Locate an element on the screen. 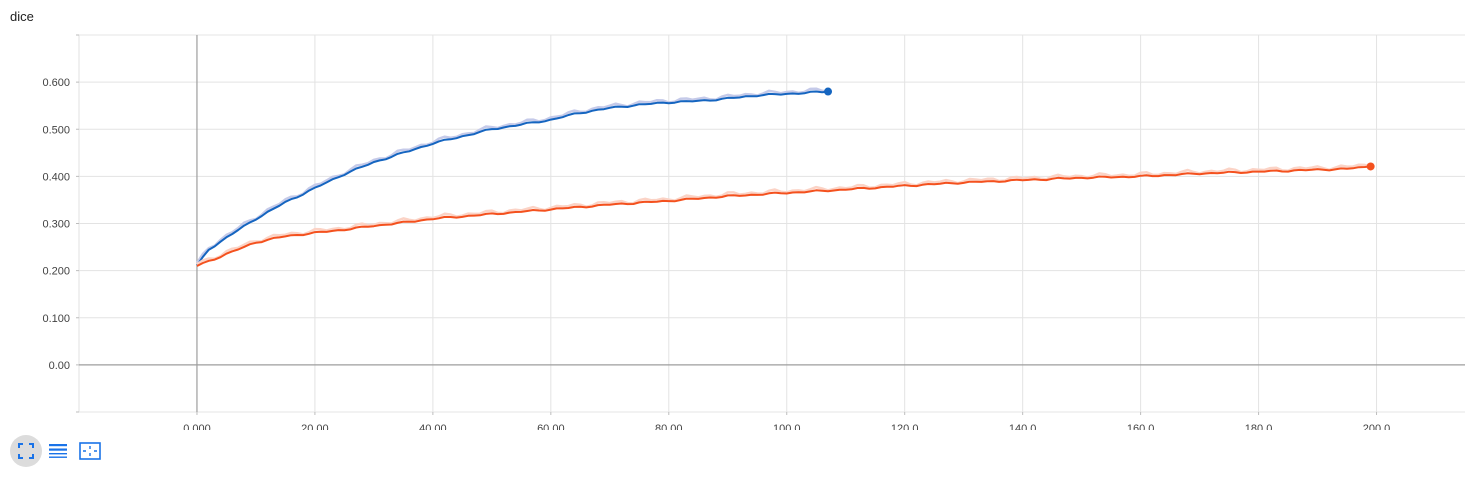  expand-button is located at coordinates (26, 451).